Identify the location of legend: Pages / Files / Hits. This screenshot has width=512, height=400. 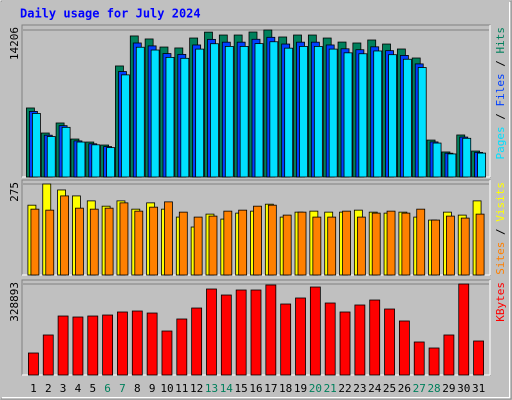
(500, 93).